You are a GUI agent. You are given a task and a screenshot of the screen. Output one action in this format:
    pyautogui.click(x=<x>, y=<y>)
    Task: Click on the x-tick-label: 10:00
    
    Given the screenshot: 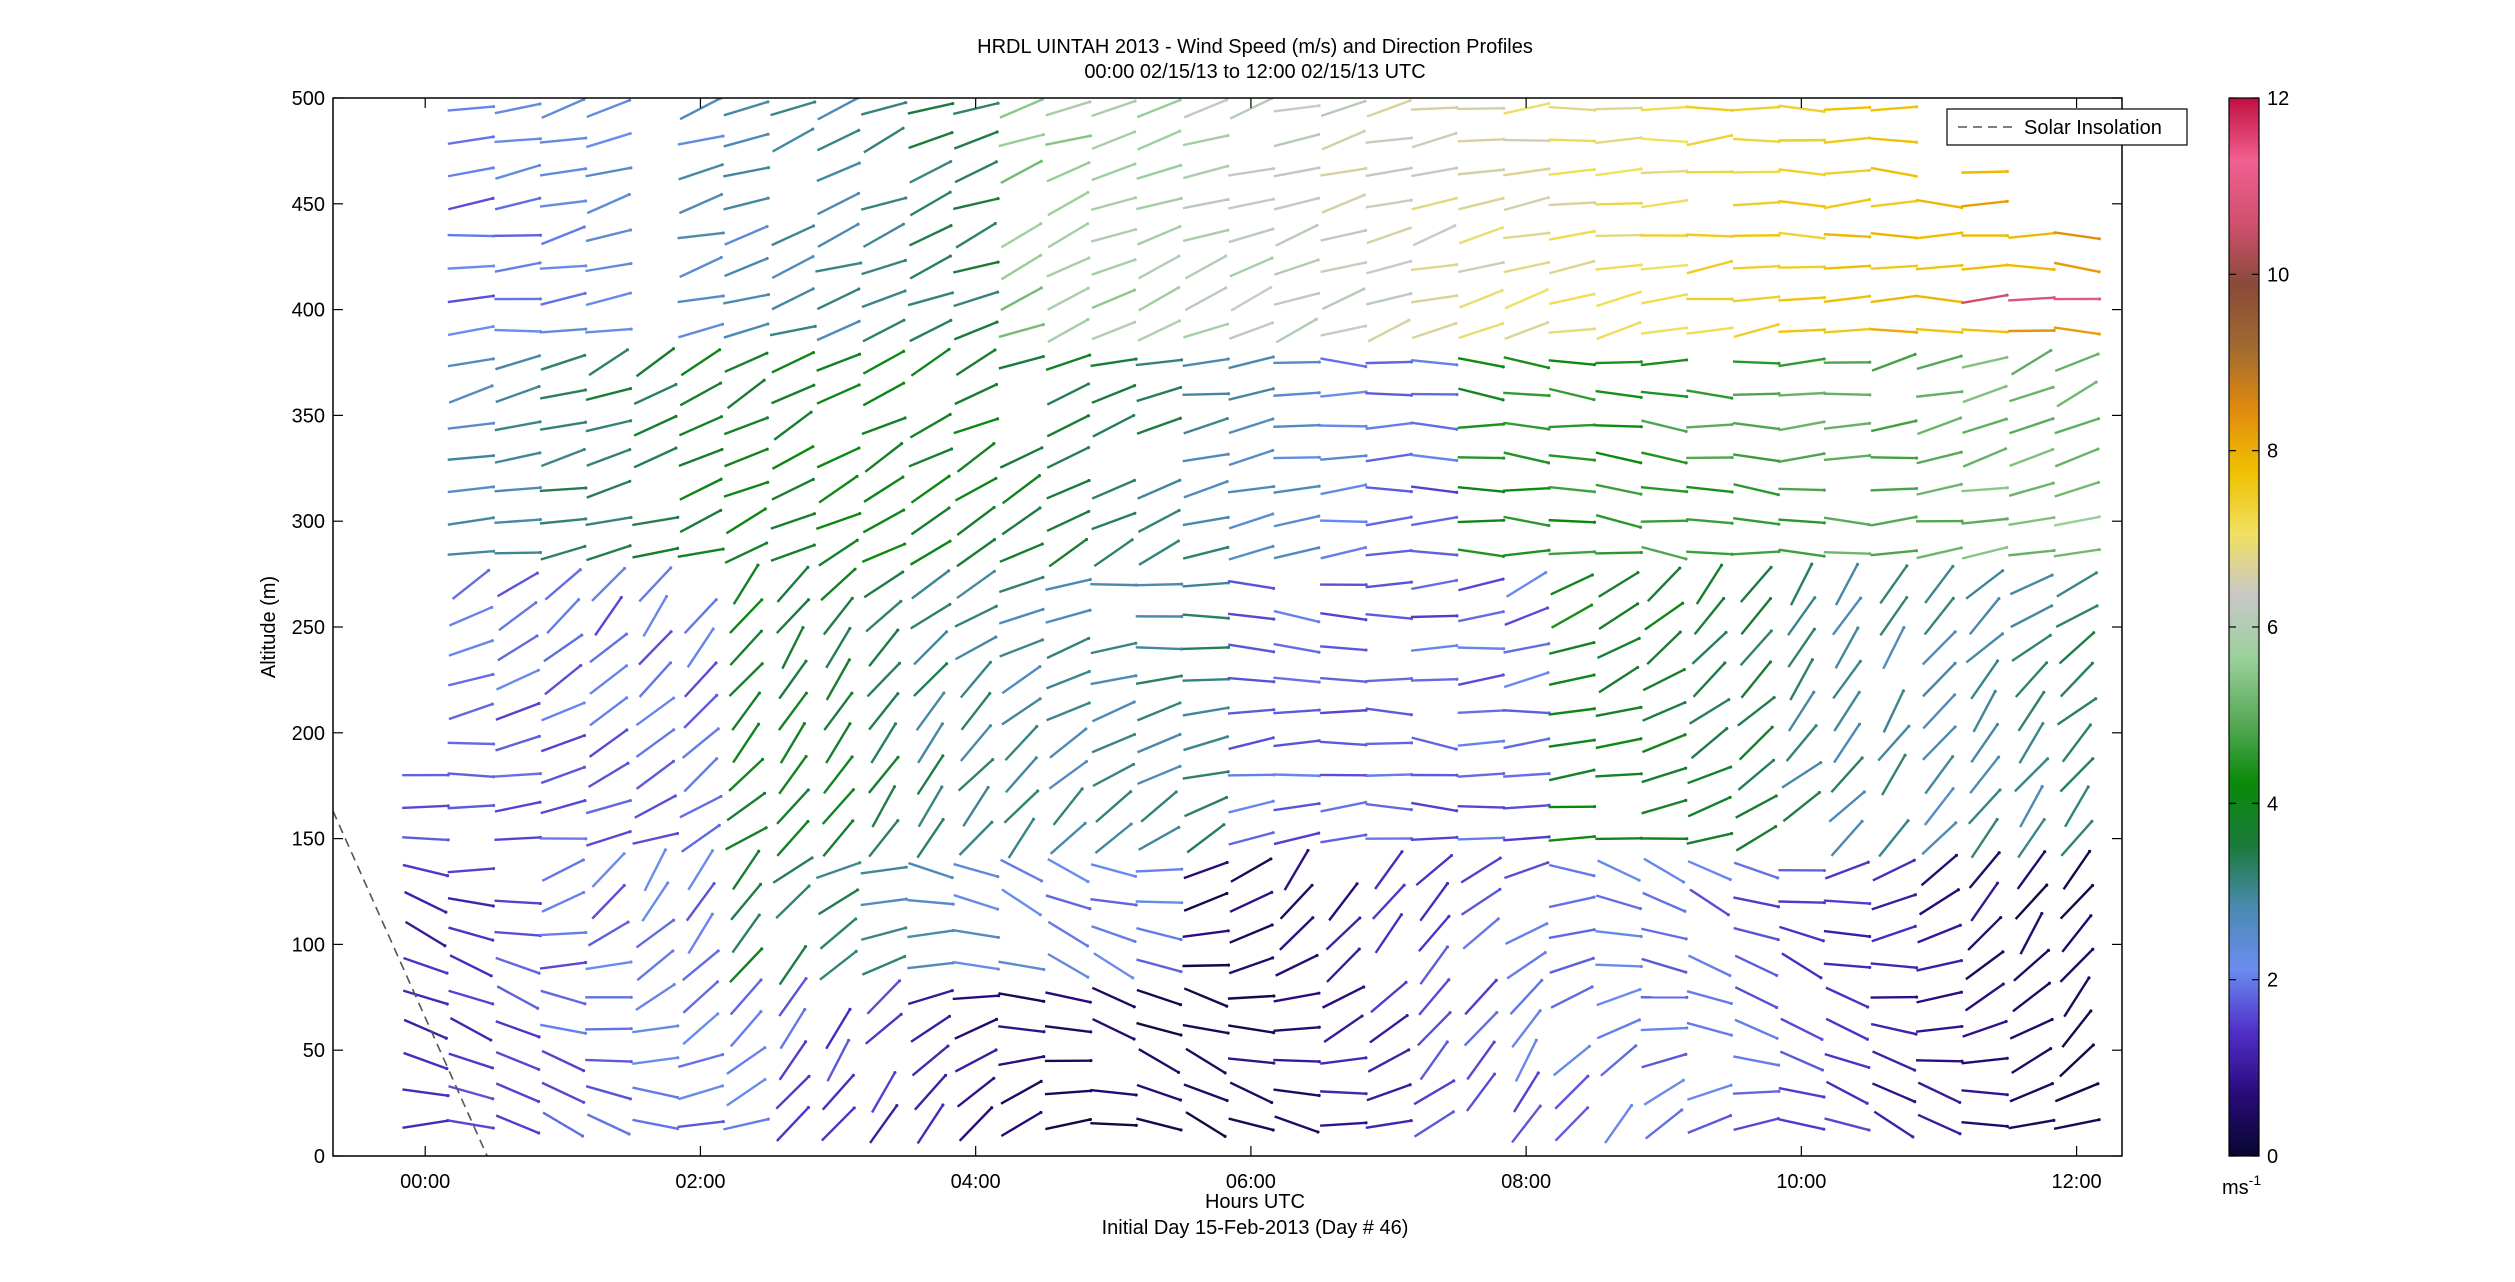 What is the action you would take?
    pyautogui.click(x=1801, y=1182)
    